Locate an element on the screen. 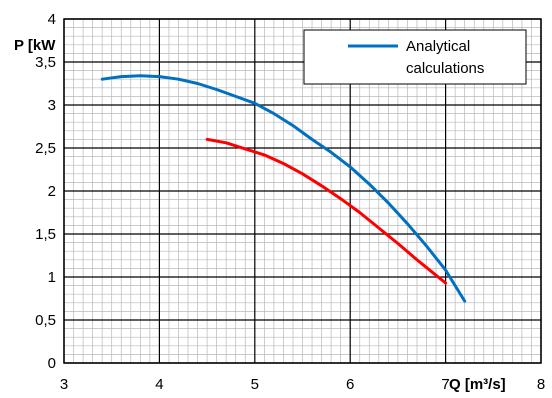 The image size is (552, 398). legend-label-line-2: calculations is located at coordinates (445, 68).